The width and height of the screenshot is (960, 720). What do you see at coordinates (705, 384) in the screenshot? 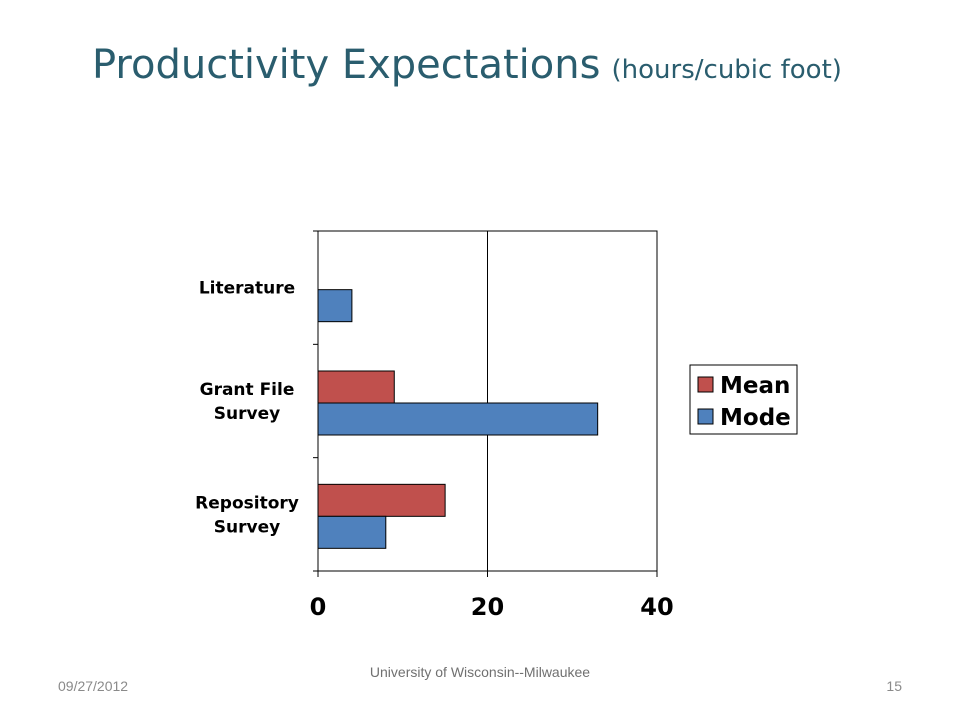
I see `legend-swatch-mean` at bounding box center [705, 384].